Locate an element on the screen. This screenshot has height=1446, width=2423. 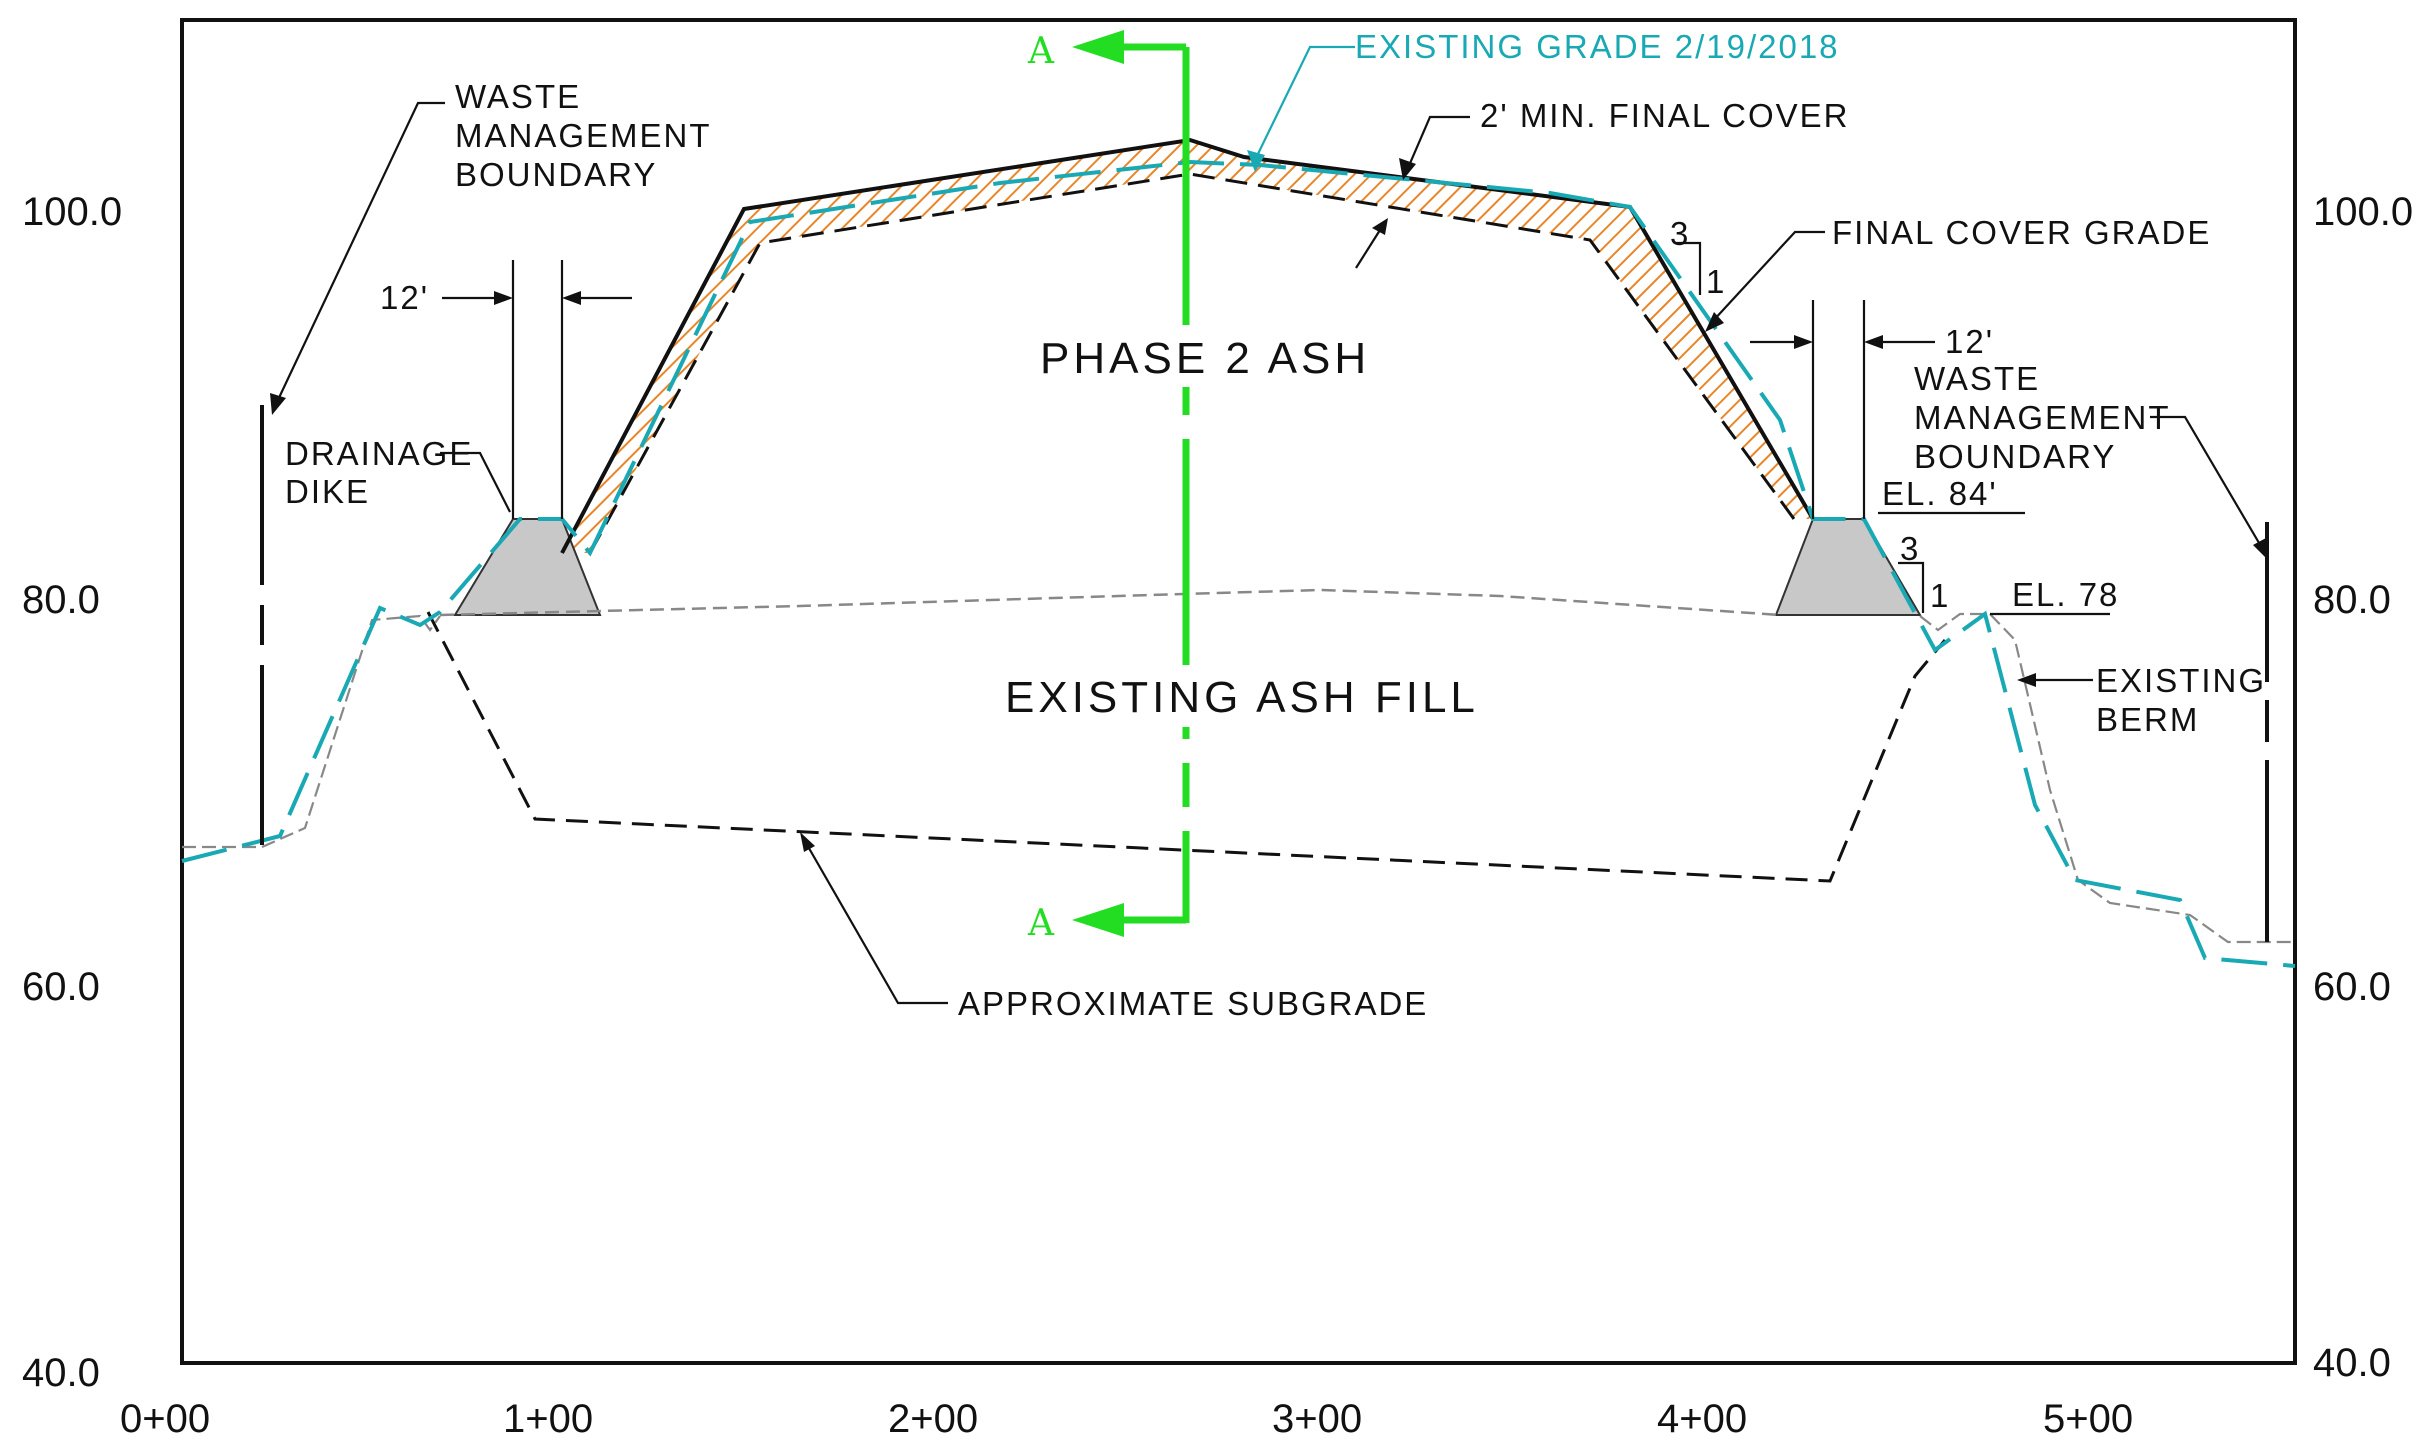
drainage-dike-right is located at coordinates (1848, 567).